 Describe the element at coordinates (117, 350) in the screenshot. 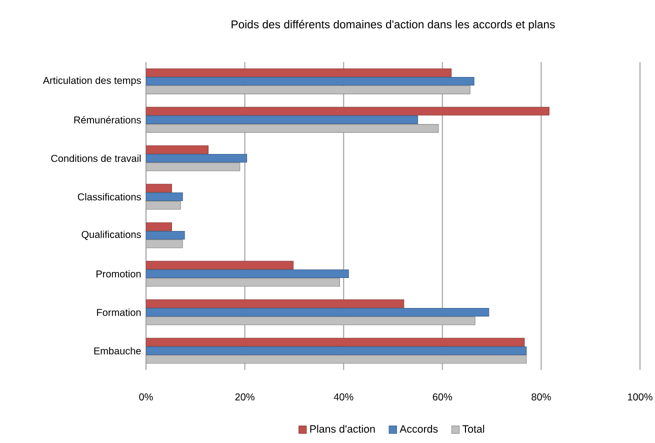

I see `y-tick-label: Embauche` at that location.